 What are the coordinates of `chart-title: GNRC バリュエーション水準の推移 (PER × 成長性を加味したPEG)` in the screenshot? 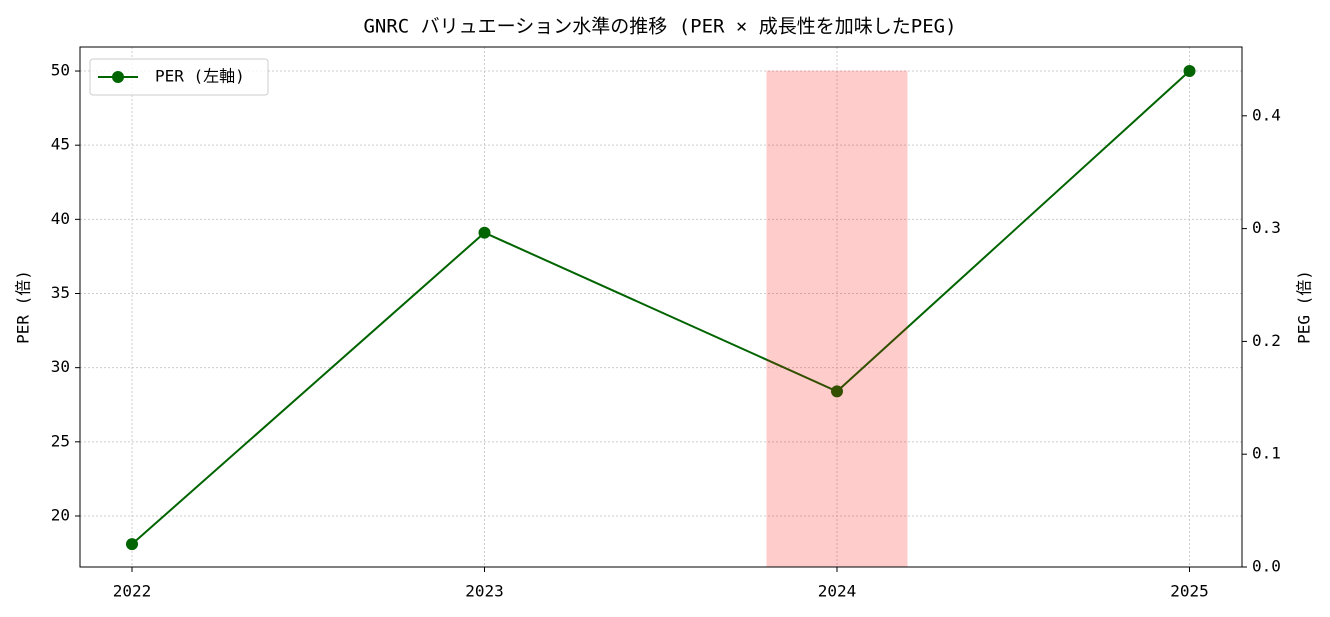 It's located at (659, 27).